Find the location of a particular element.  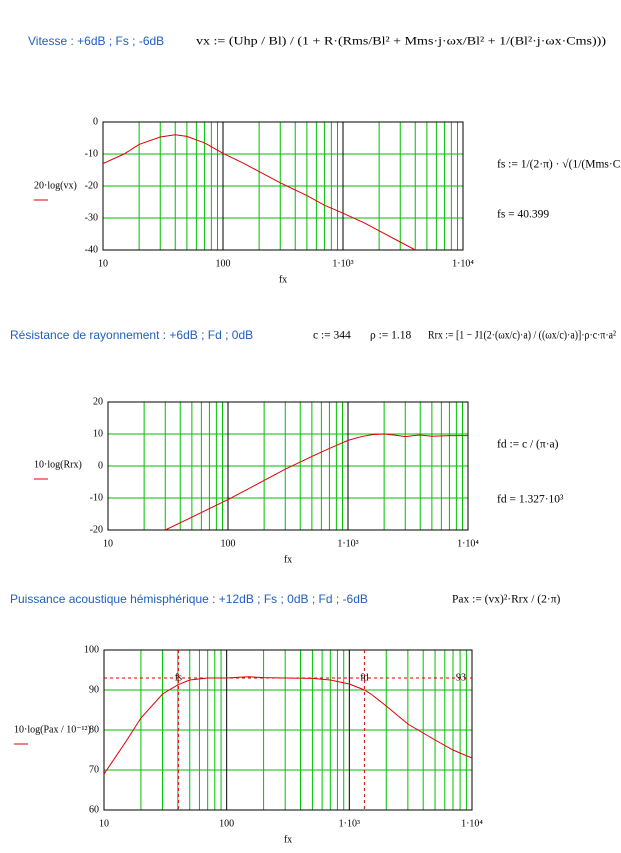

formula: fd = 1.327·10³ is located at coordinates (530, 500).